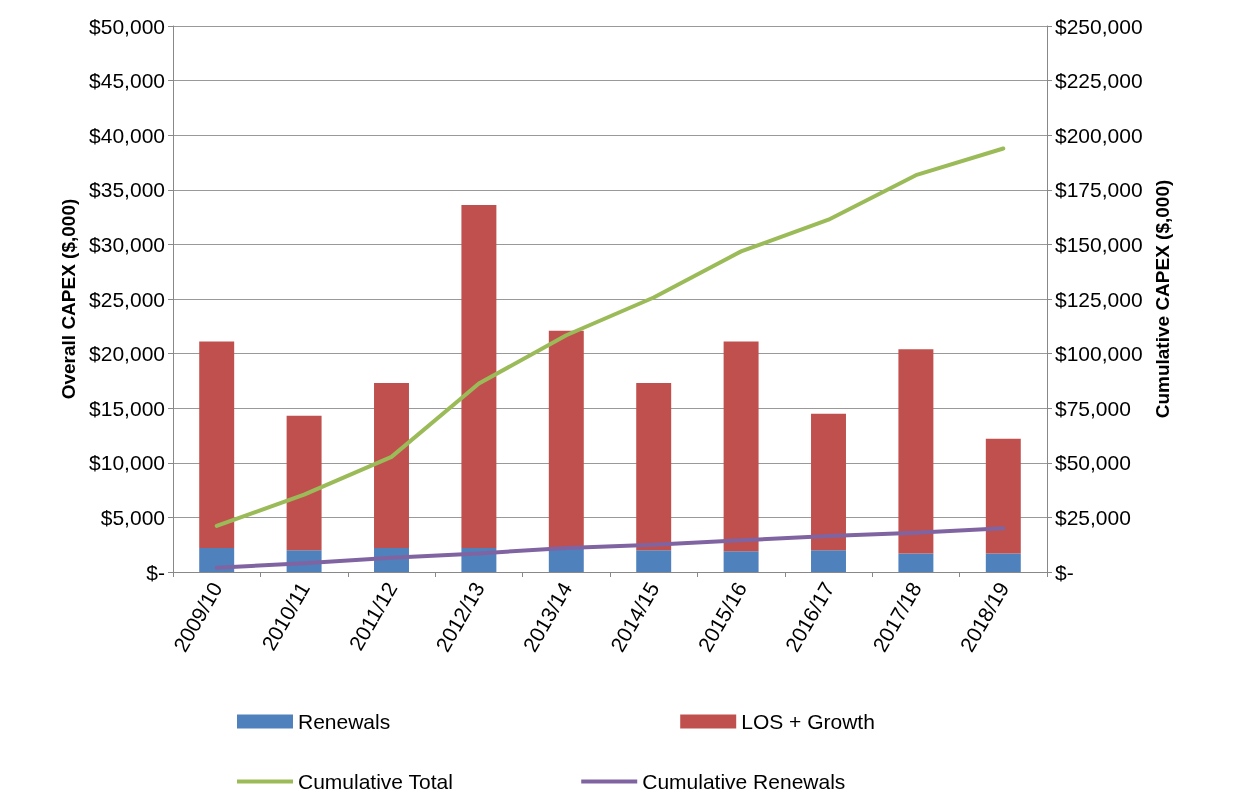  I want to click on y-tick-label: $10,000, so click(127, 463).